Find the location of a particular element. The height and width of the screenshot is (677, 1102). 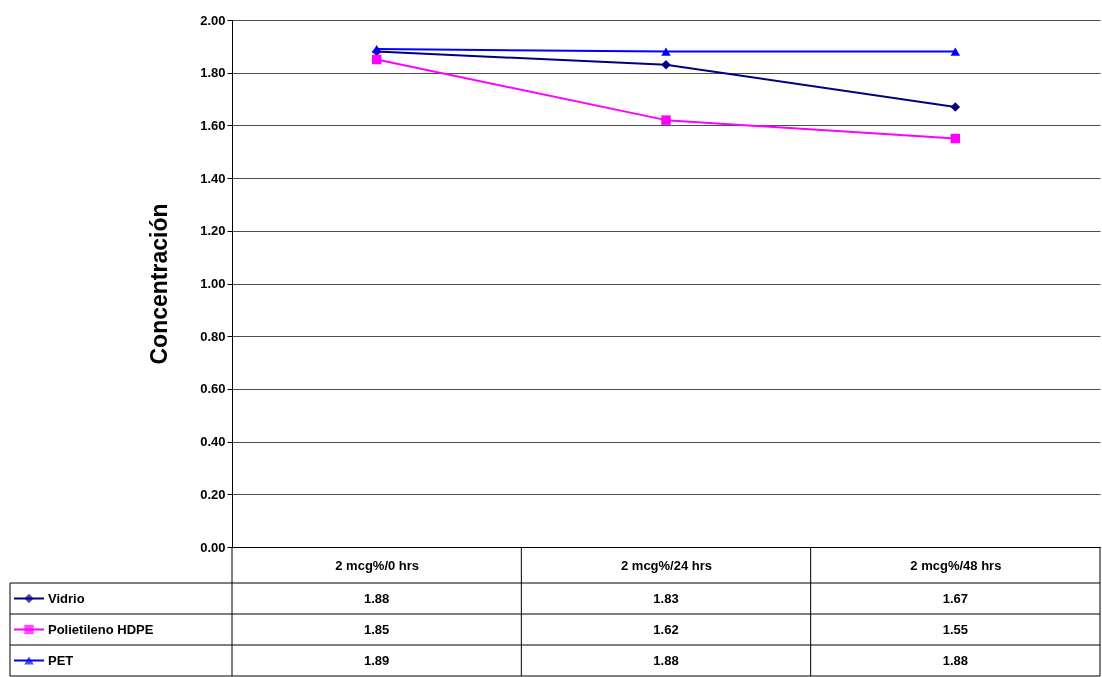

y-axis-title: Concentración is located at coordinates (159, 284).